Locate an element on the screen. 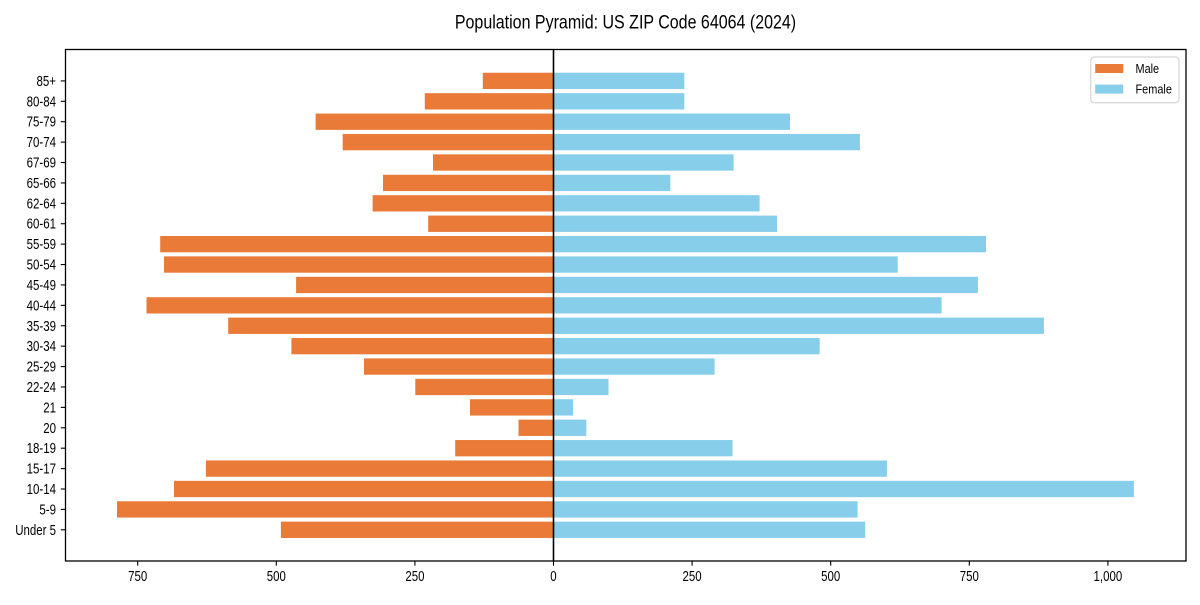  svg-text: 22-24 is located at coordinates (41, 388).